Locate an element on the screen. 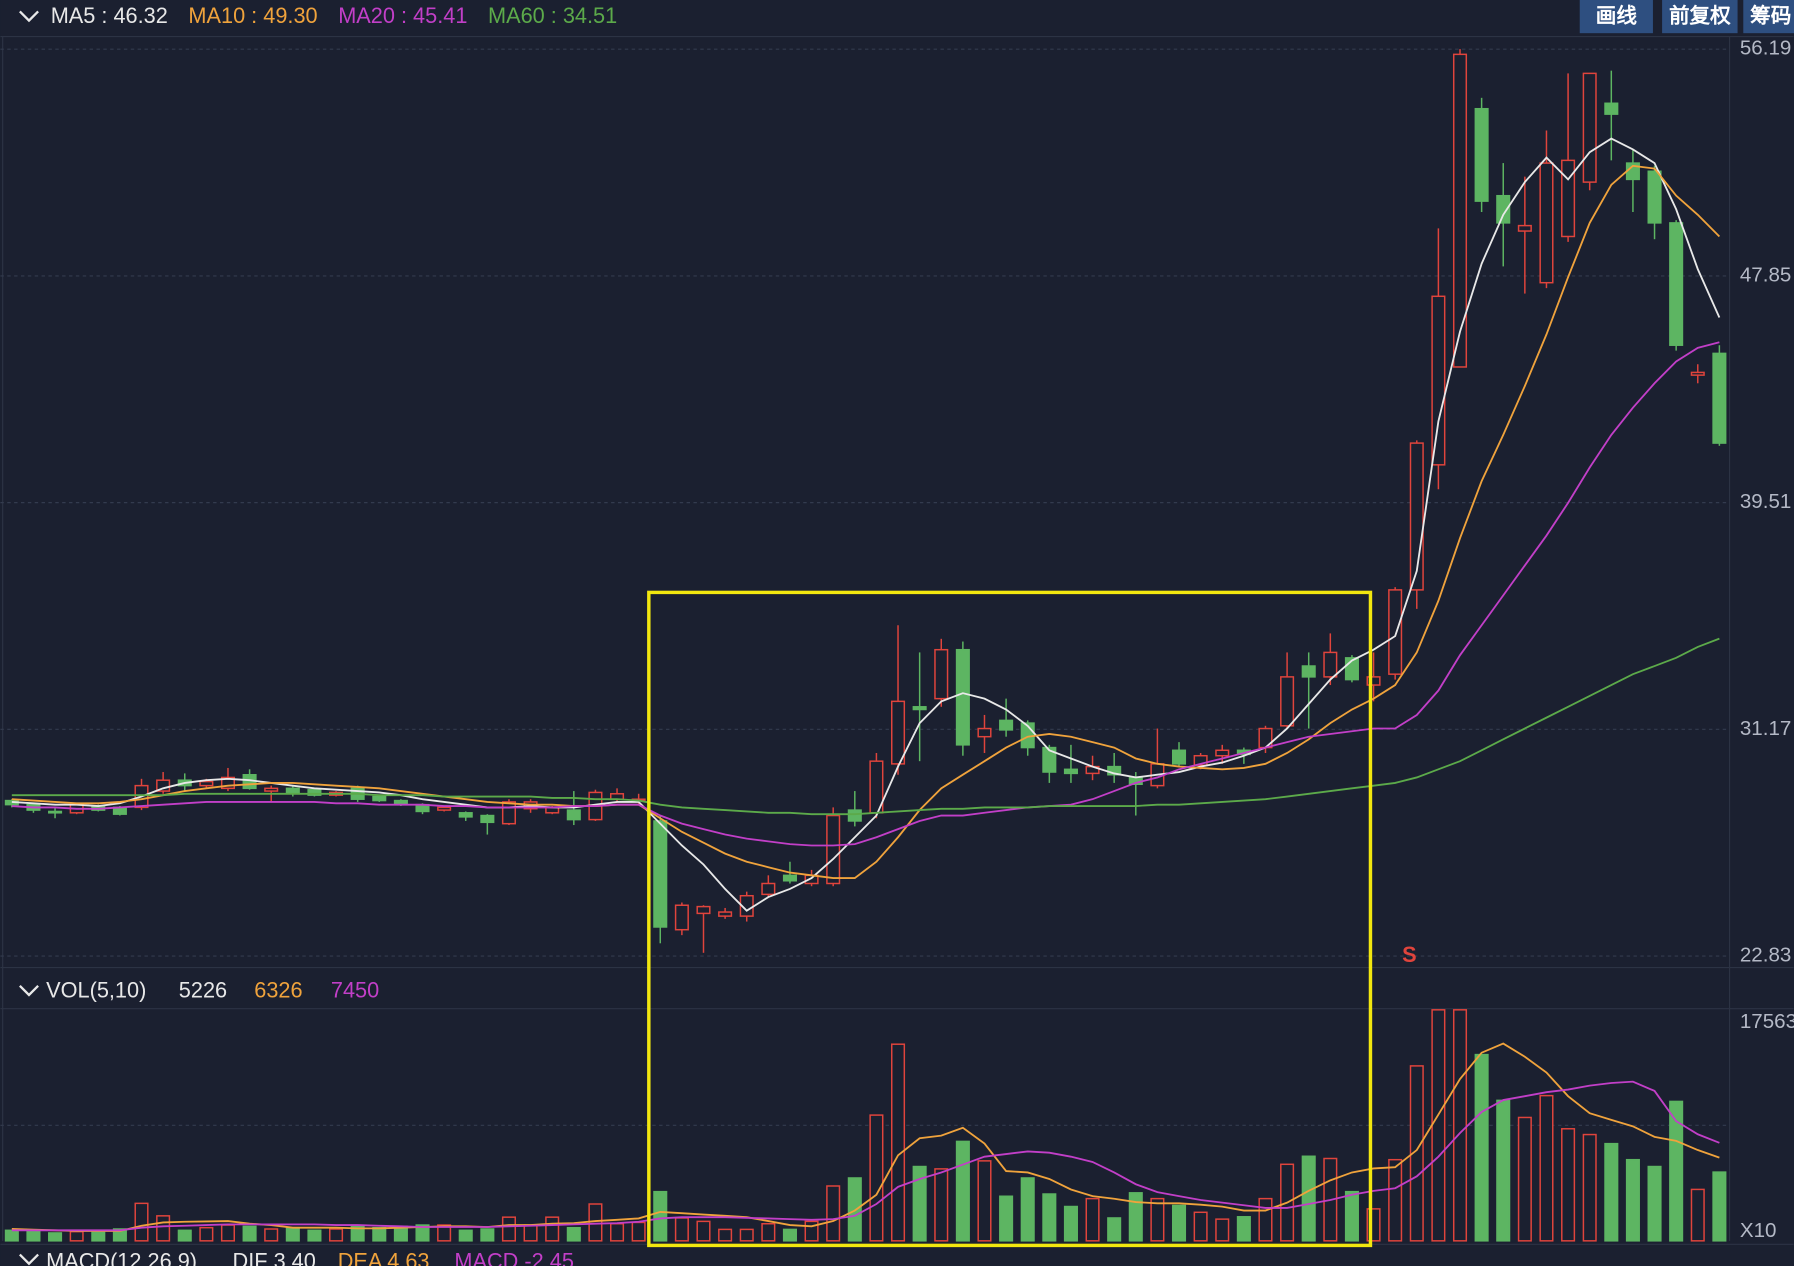 The image size is (1794, 1266). legend-entry: MA60 : 34.51 is located at coordinates (552, 15).